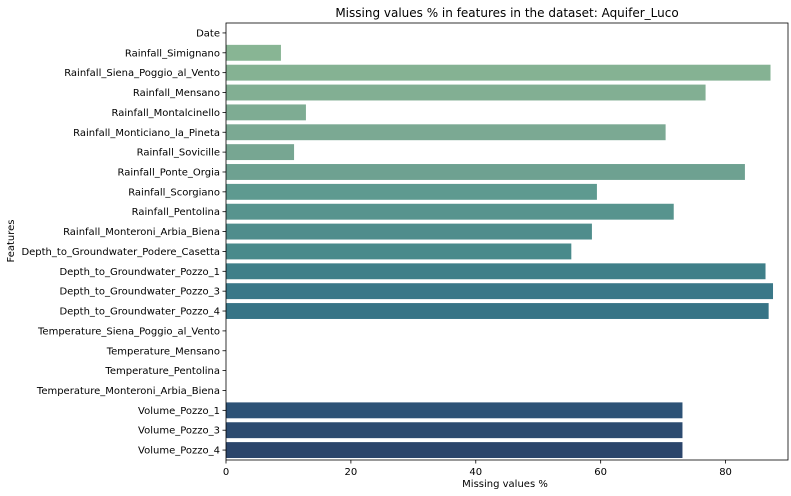 The image size is (791, 496). Describe the element at coordinates (174, 192) in the screenshot. I see `category-label: Rainfall_Scorgiano` at that location.